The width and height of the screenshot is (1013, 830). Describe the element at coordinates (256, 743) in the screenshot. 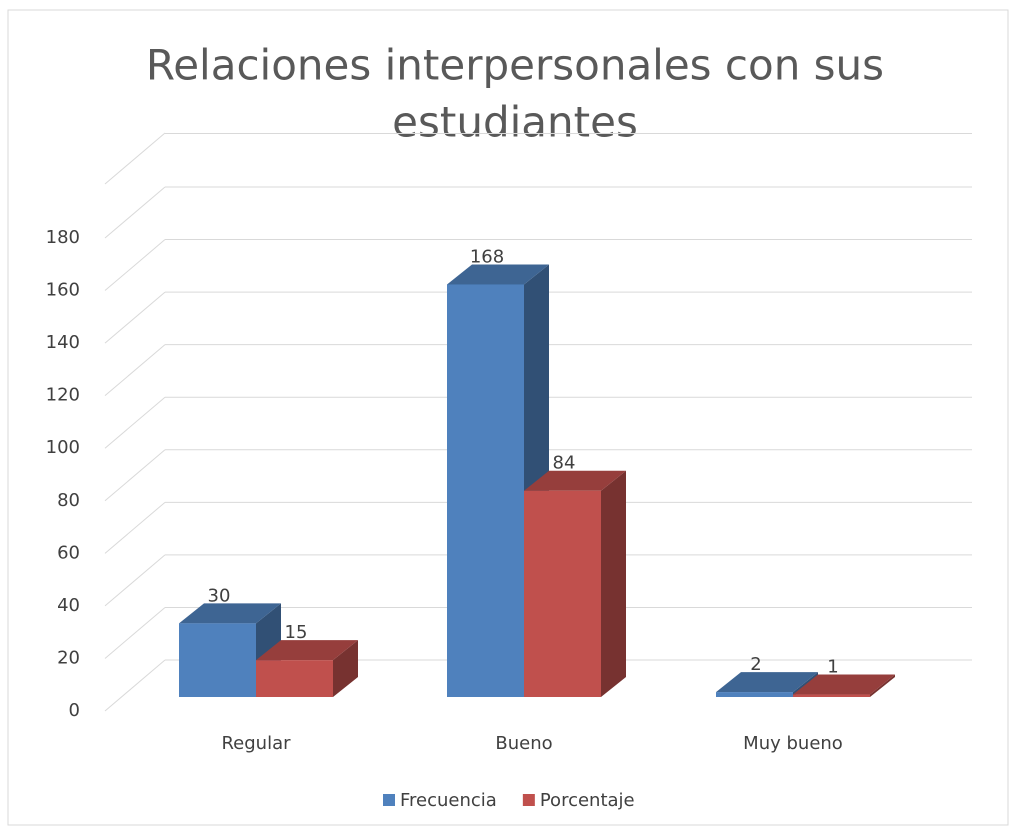

I see `x-tick-label: Regular` at that location.